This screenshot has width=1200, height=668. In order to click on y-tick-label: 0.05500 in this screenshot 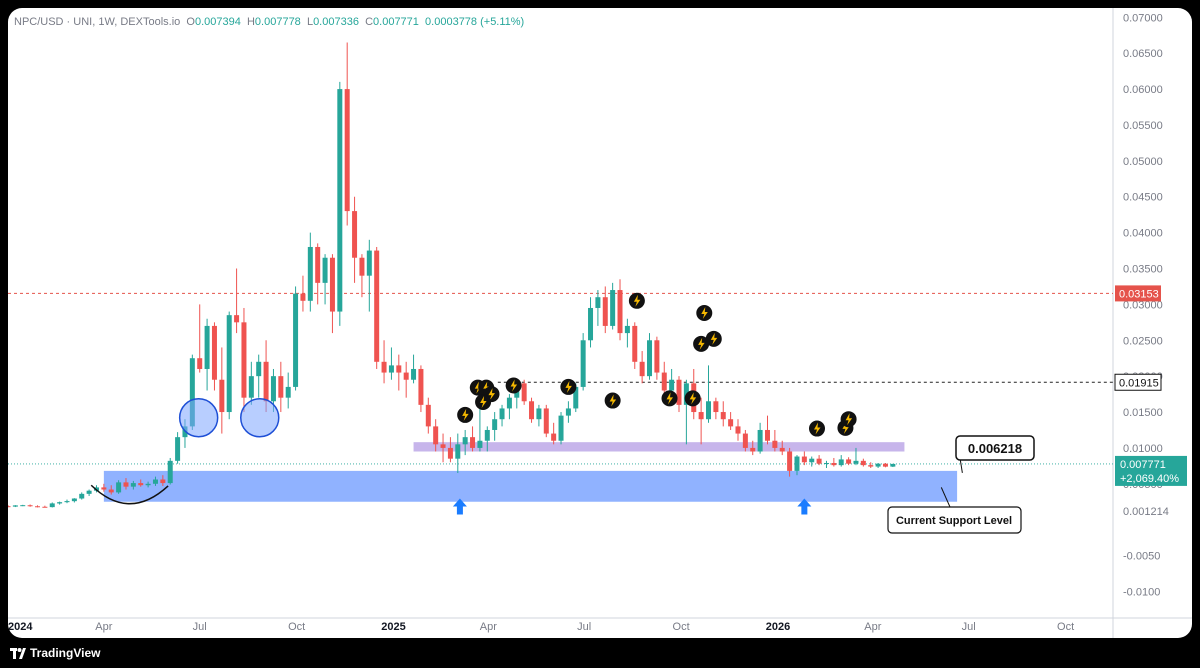, I will do `click(1143, 126)`.